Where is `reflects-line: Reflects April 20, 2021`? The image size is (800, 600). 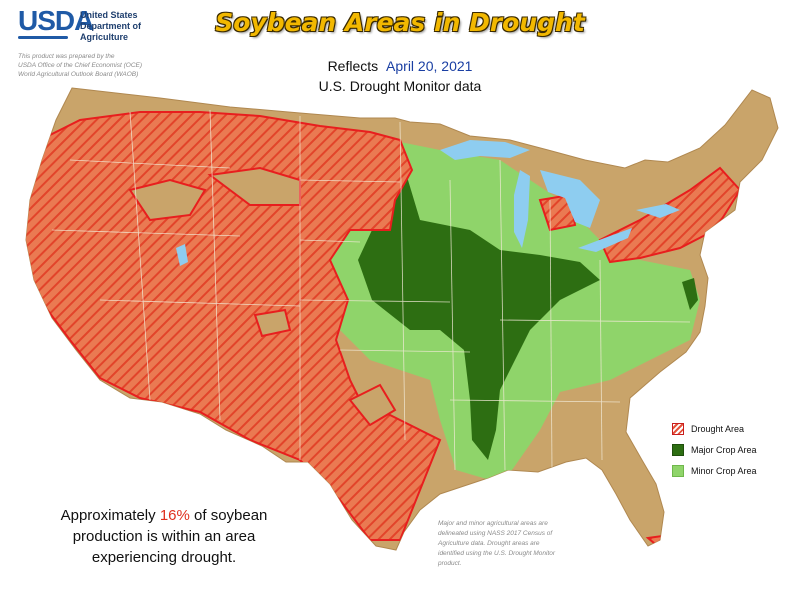
reflects-line: Reflects April 20, 2021 is located at coordinates (400, 66).